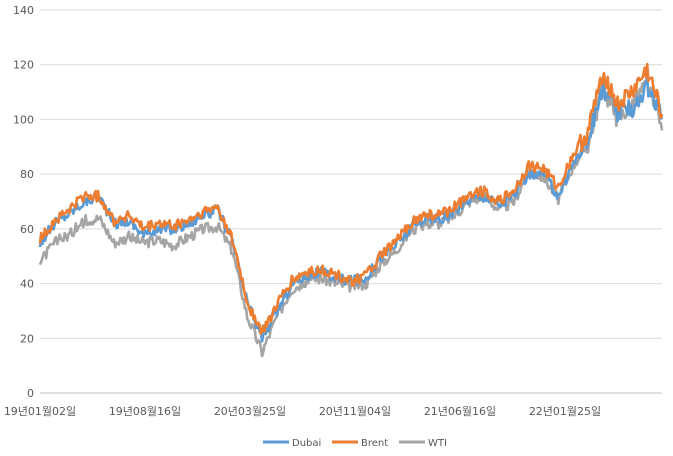 This screenshot has width=673, height=456. I want to click on y-tick-label: 20, so click(27, 338).